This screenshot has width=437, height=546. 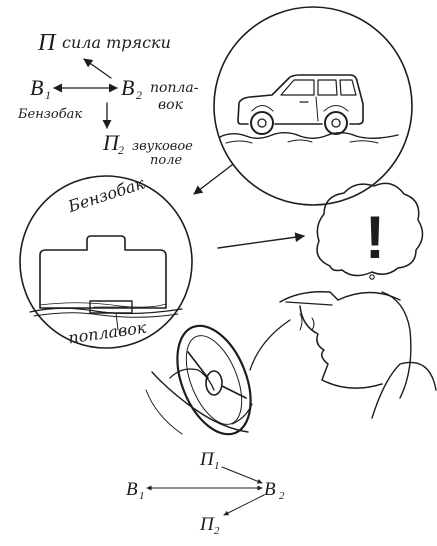 What do you see at coordinates (117, 321) in the screenshot?
I see `float-pointer-line` at bounding box center [117, 321].